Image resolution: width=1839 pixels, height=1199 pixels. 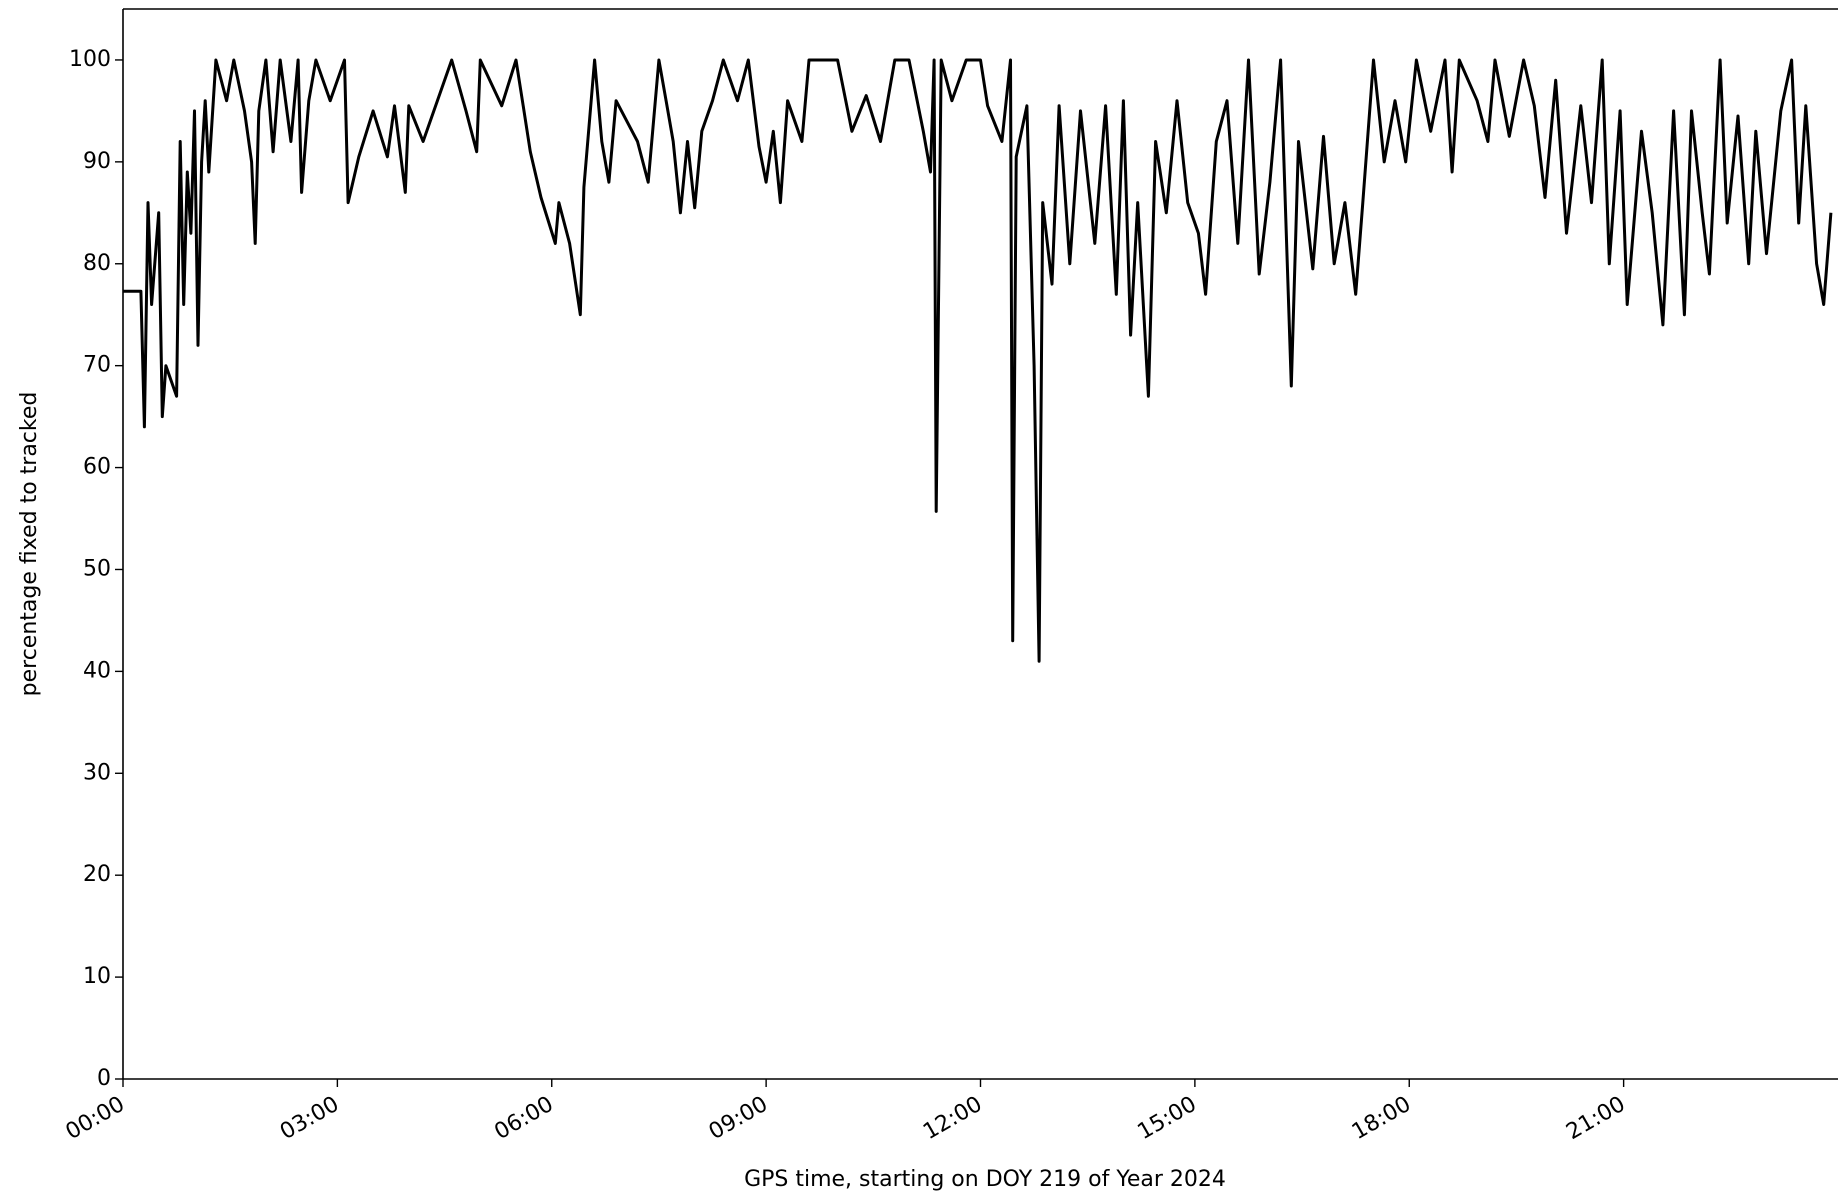 I want to click on y-tick-label: 100, so click(x=90, y=59).